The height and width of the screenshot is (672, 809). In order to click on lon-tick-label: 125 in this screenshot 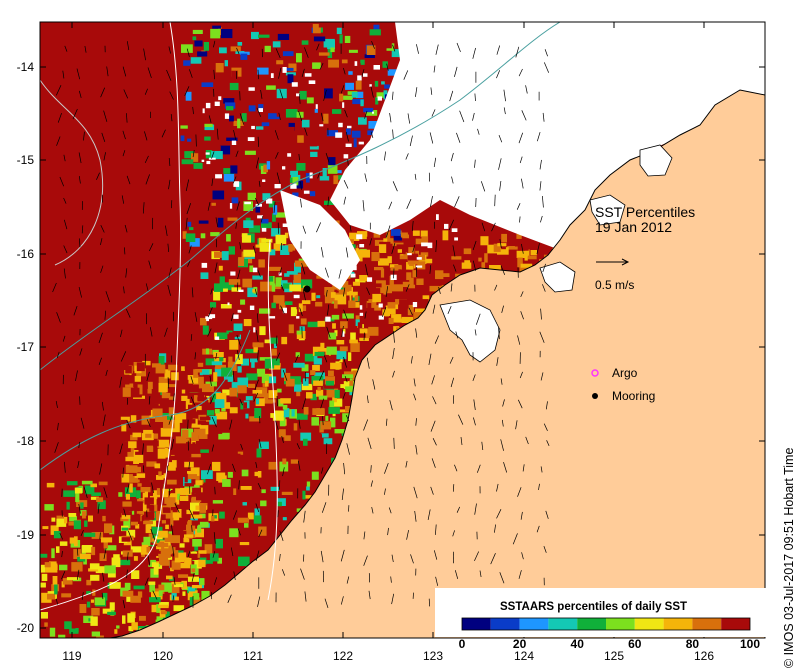, I will do `click(614, 656)`.